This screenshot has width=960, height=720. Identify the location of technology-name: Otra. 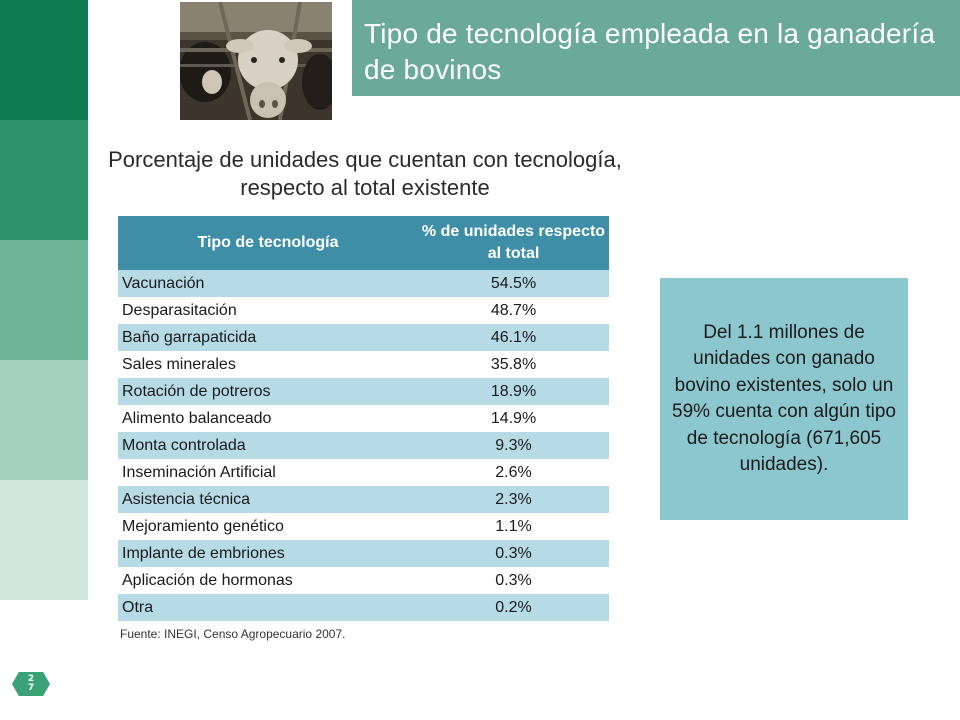
(268, 607).